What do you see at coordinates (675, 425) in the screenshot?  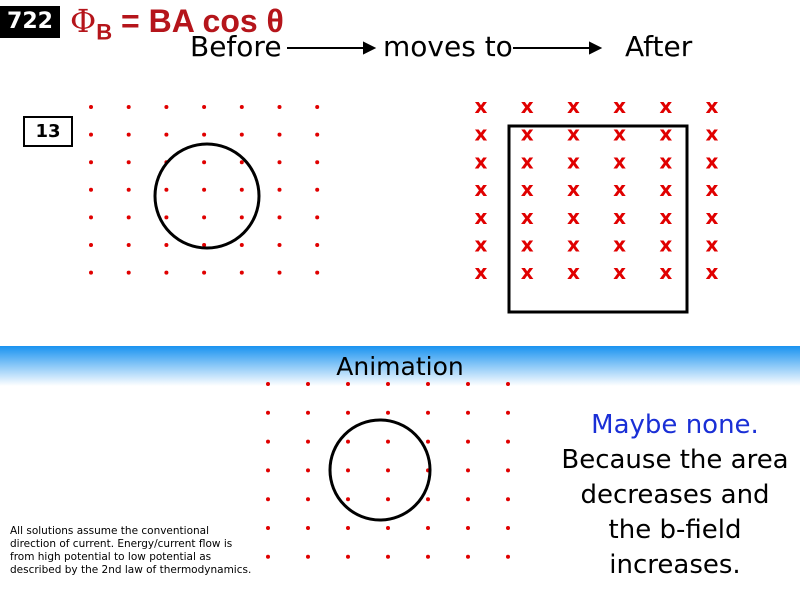 I see `answer-highlight: Maybe none.` at bounding box center [675, 425].